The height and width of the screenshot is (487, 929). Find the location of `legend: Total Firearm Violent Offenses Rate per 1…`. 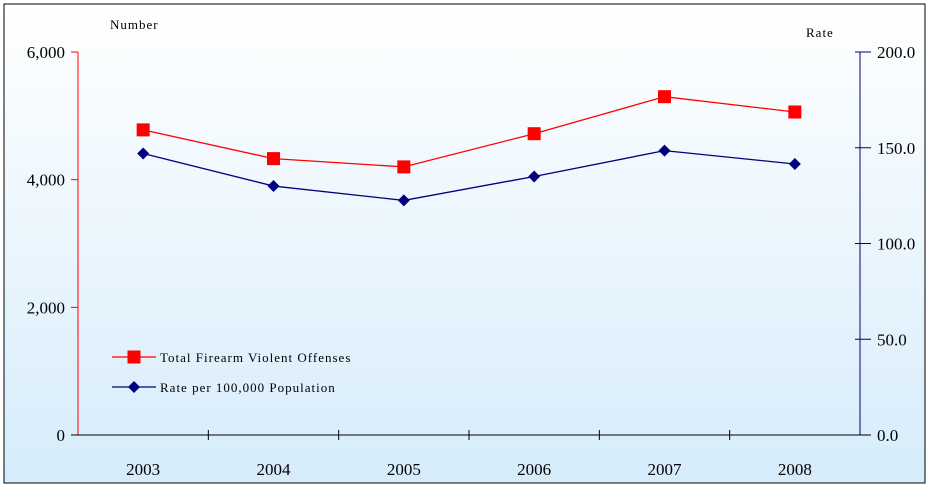

legend: Total Firearm Violent Offenses Rate per 1… is located at coordinates (231, 372).